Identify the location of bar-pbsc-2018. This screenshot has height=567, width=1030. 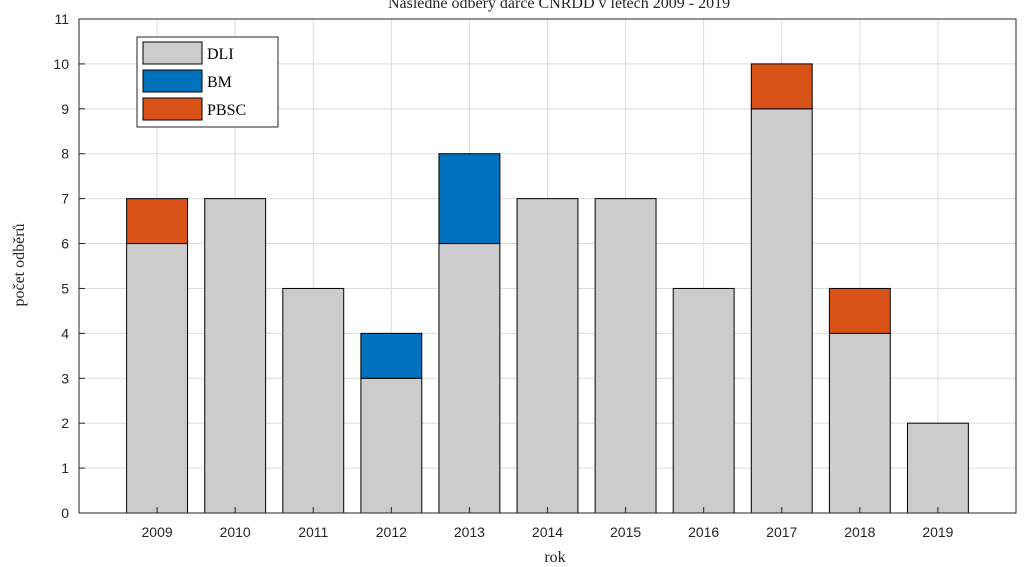
(859, 310).